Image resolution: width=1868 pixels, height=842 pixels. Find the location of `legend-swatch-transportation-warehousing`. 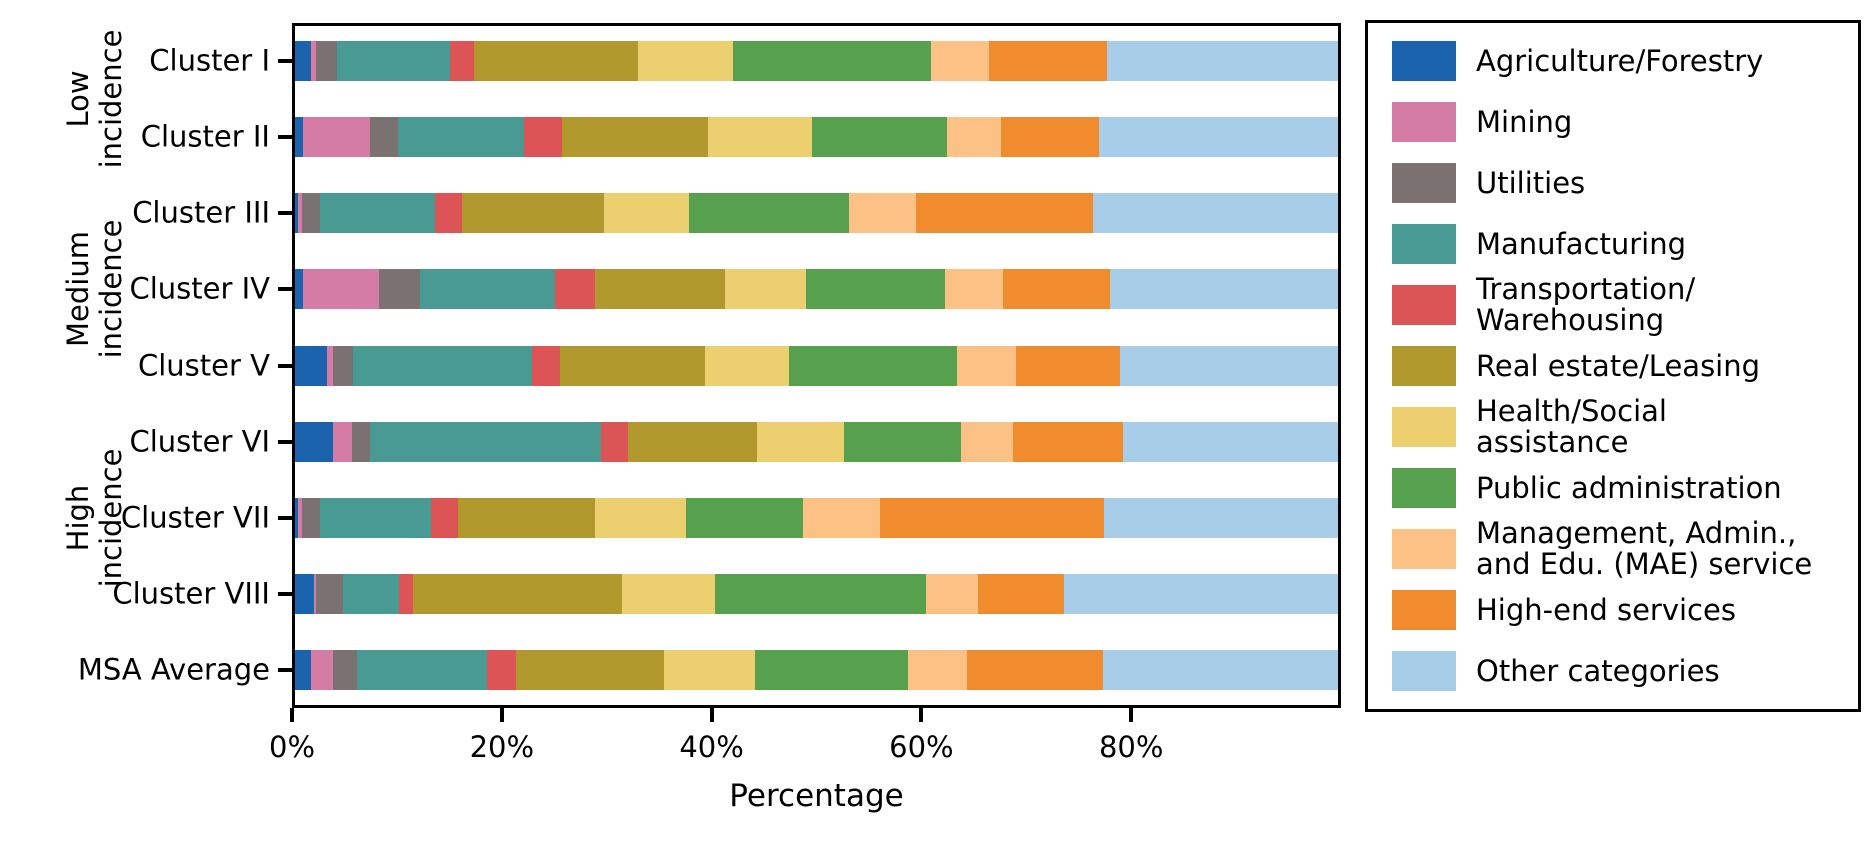

legend-swatch-transportation-warehousing is located at coordinates (1424, 305).